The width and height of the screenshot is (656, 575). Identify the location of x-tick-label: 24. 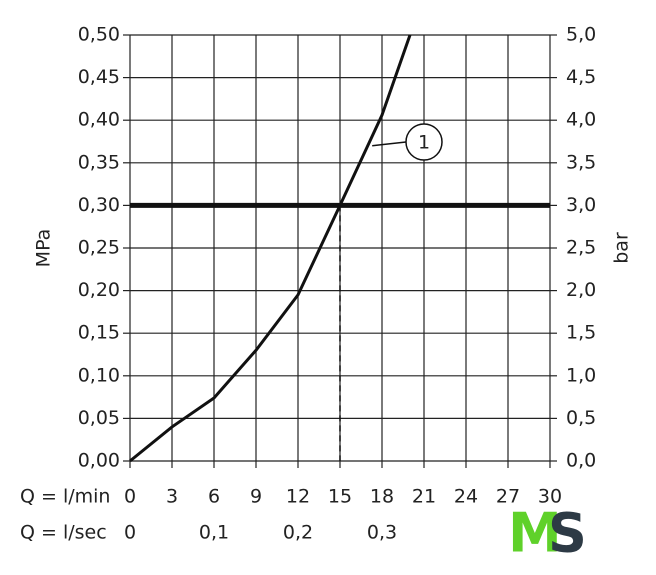
(466, 497).